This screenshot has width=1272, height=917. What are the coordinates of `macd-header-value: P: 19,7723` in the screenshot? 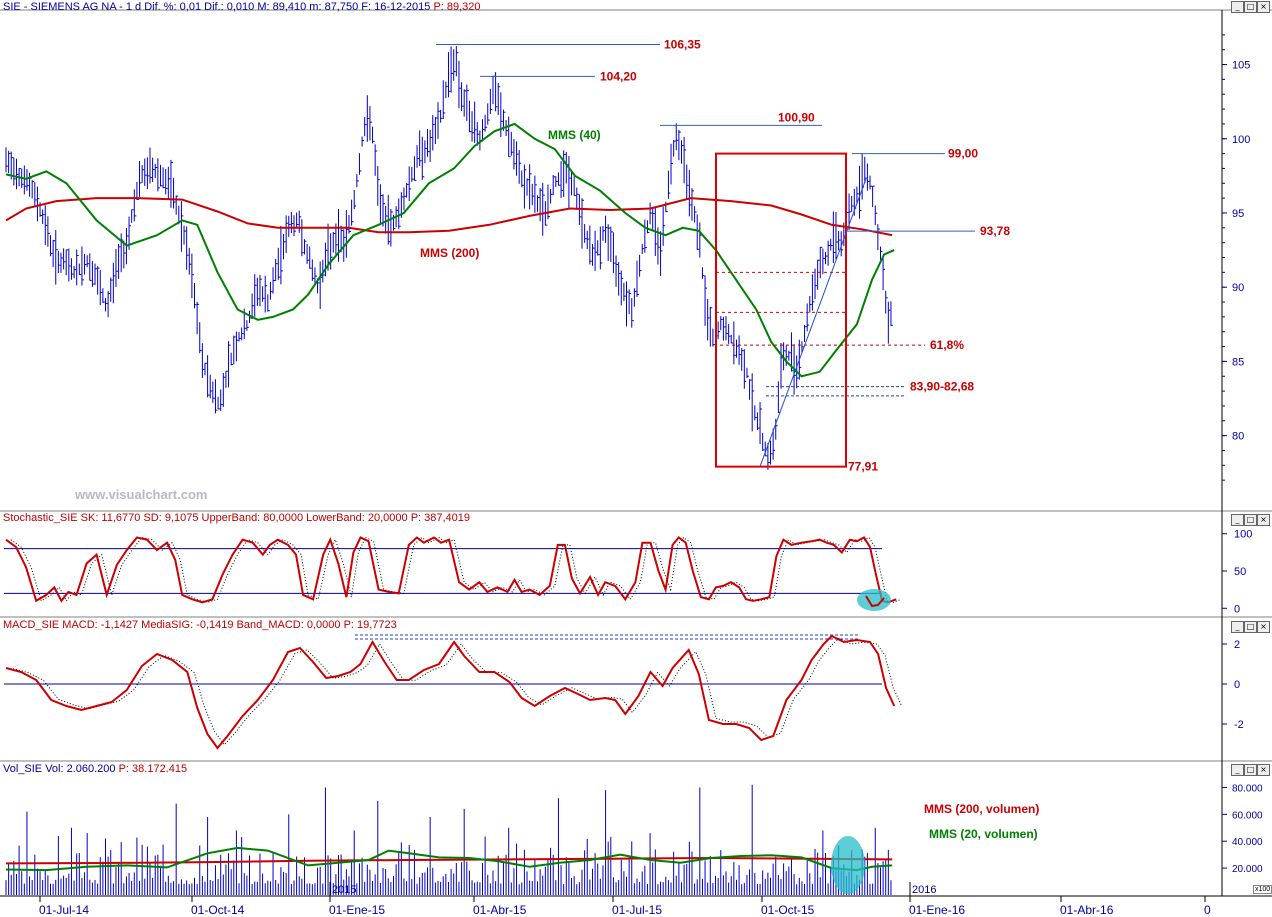 It's located at (370, 625).